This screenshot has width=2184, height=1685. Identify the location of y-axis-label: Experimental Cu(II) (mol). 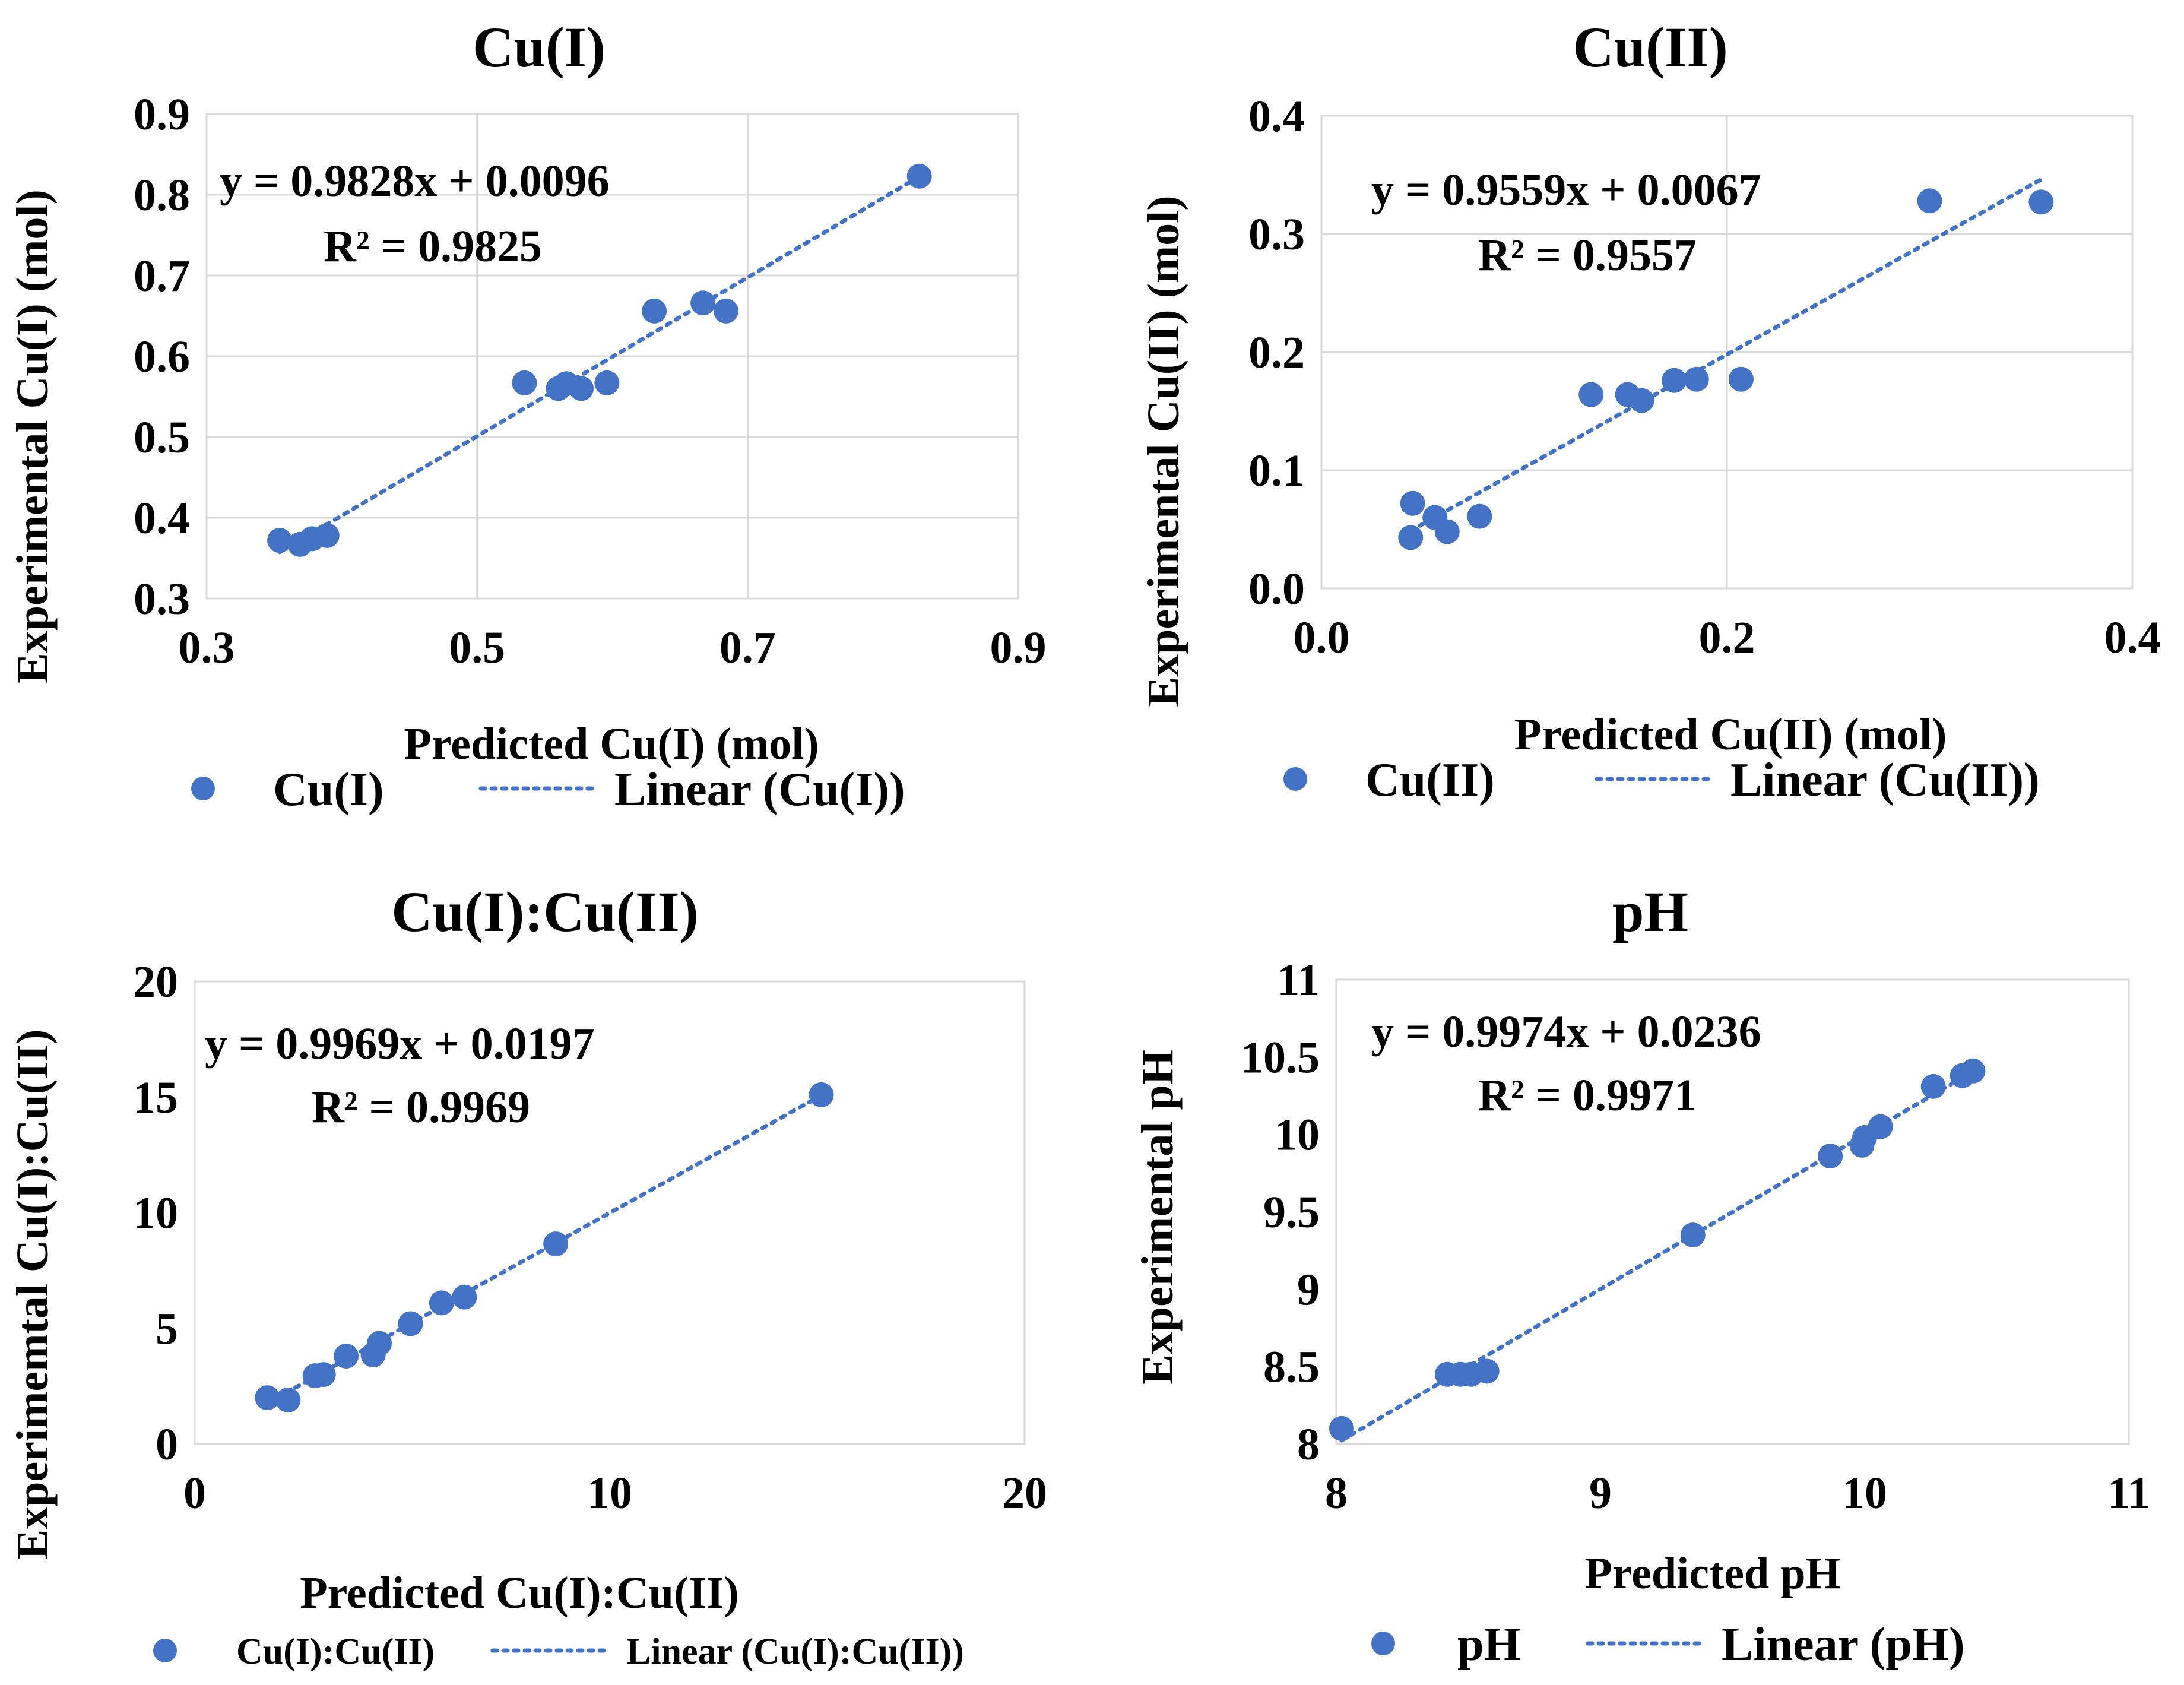
(1163, 451).